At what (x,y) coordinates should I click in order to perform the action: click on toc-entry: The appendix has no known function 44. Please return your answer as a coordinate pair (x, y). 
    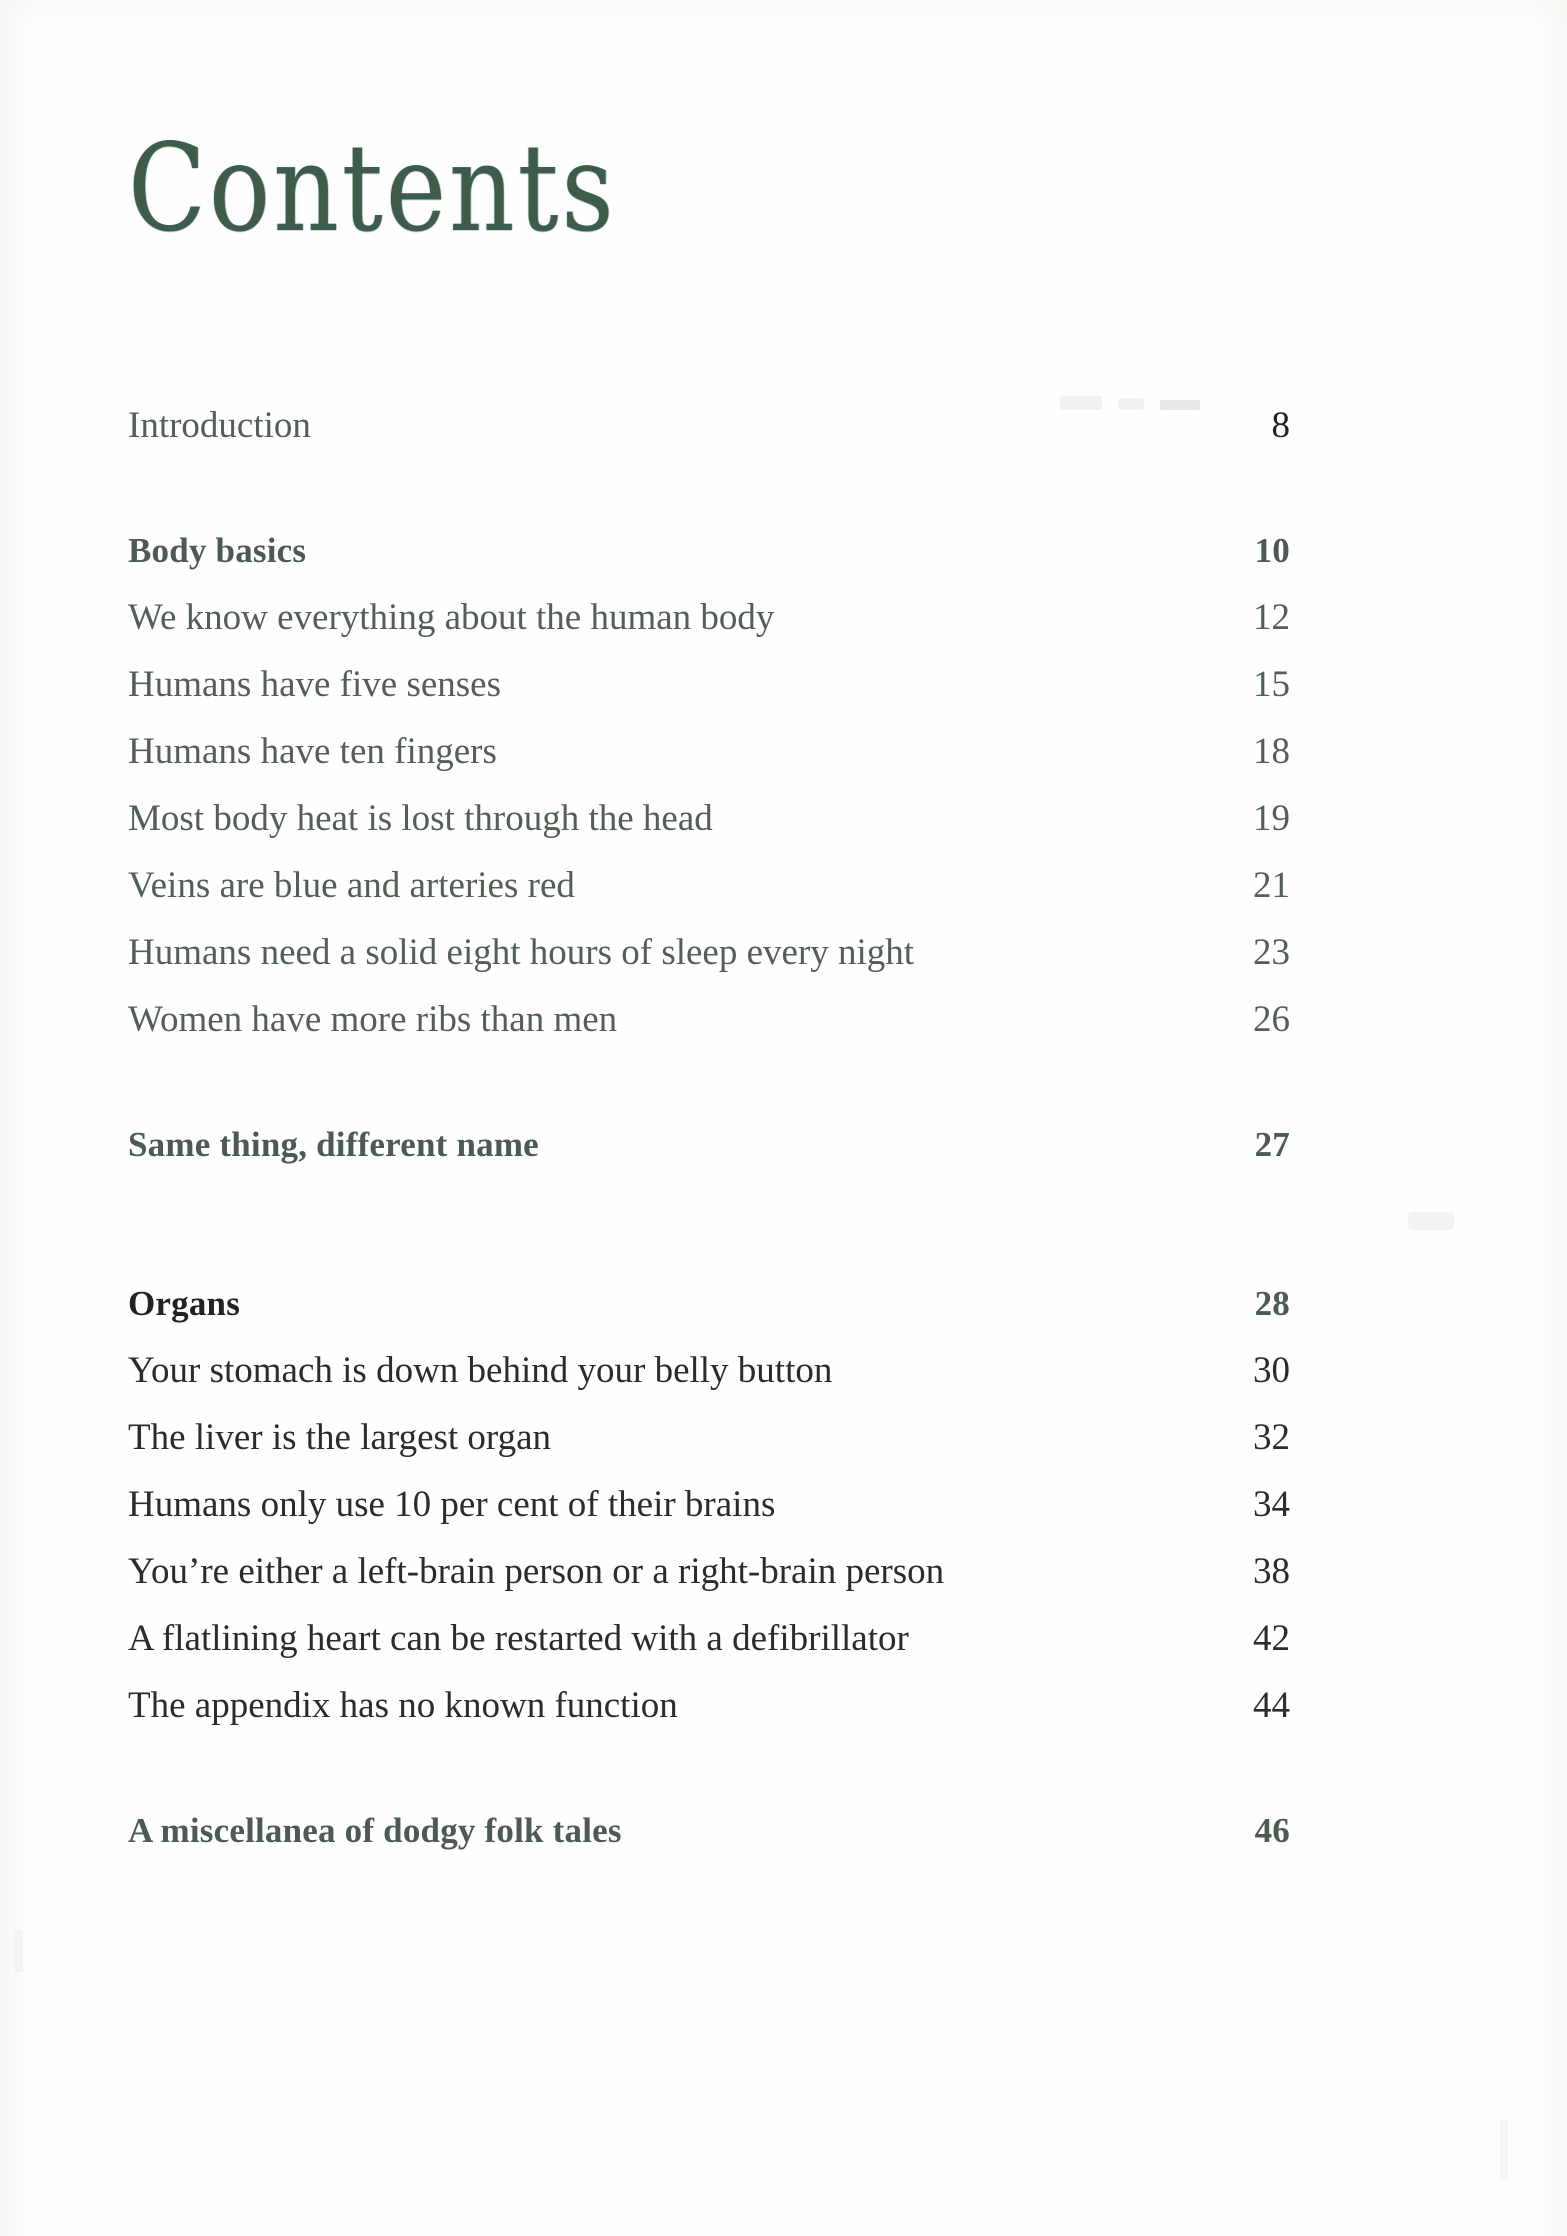
    Looking at the image, I should click on (709, 1705).